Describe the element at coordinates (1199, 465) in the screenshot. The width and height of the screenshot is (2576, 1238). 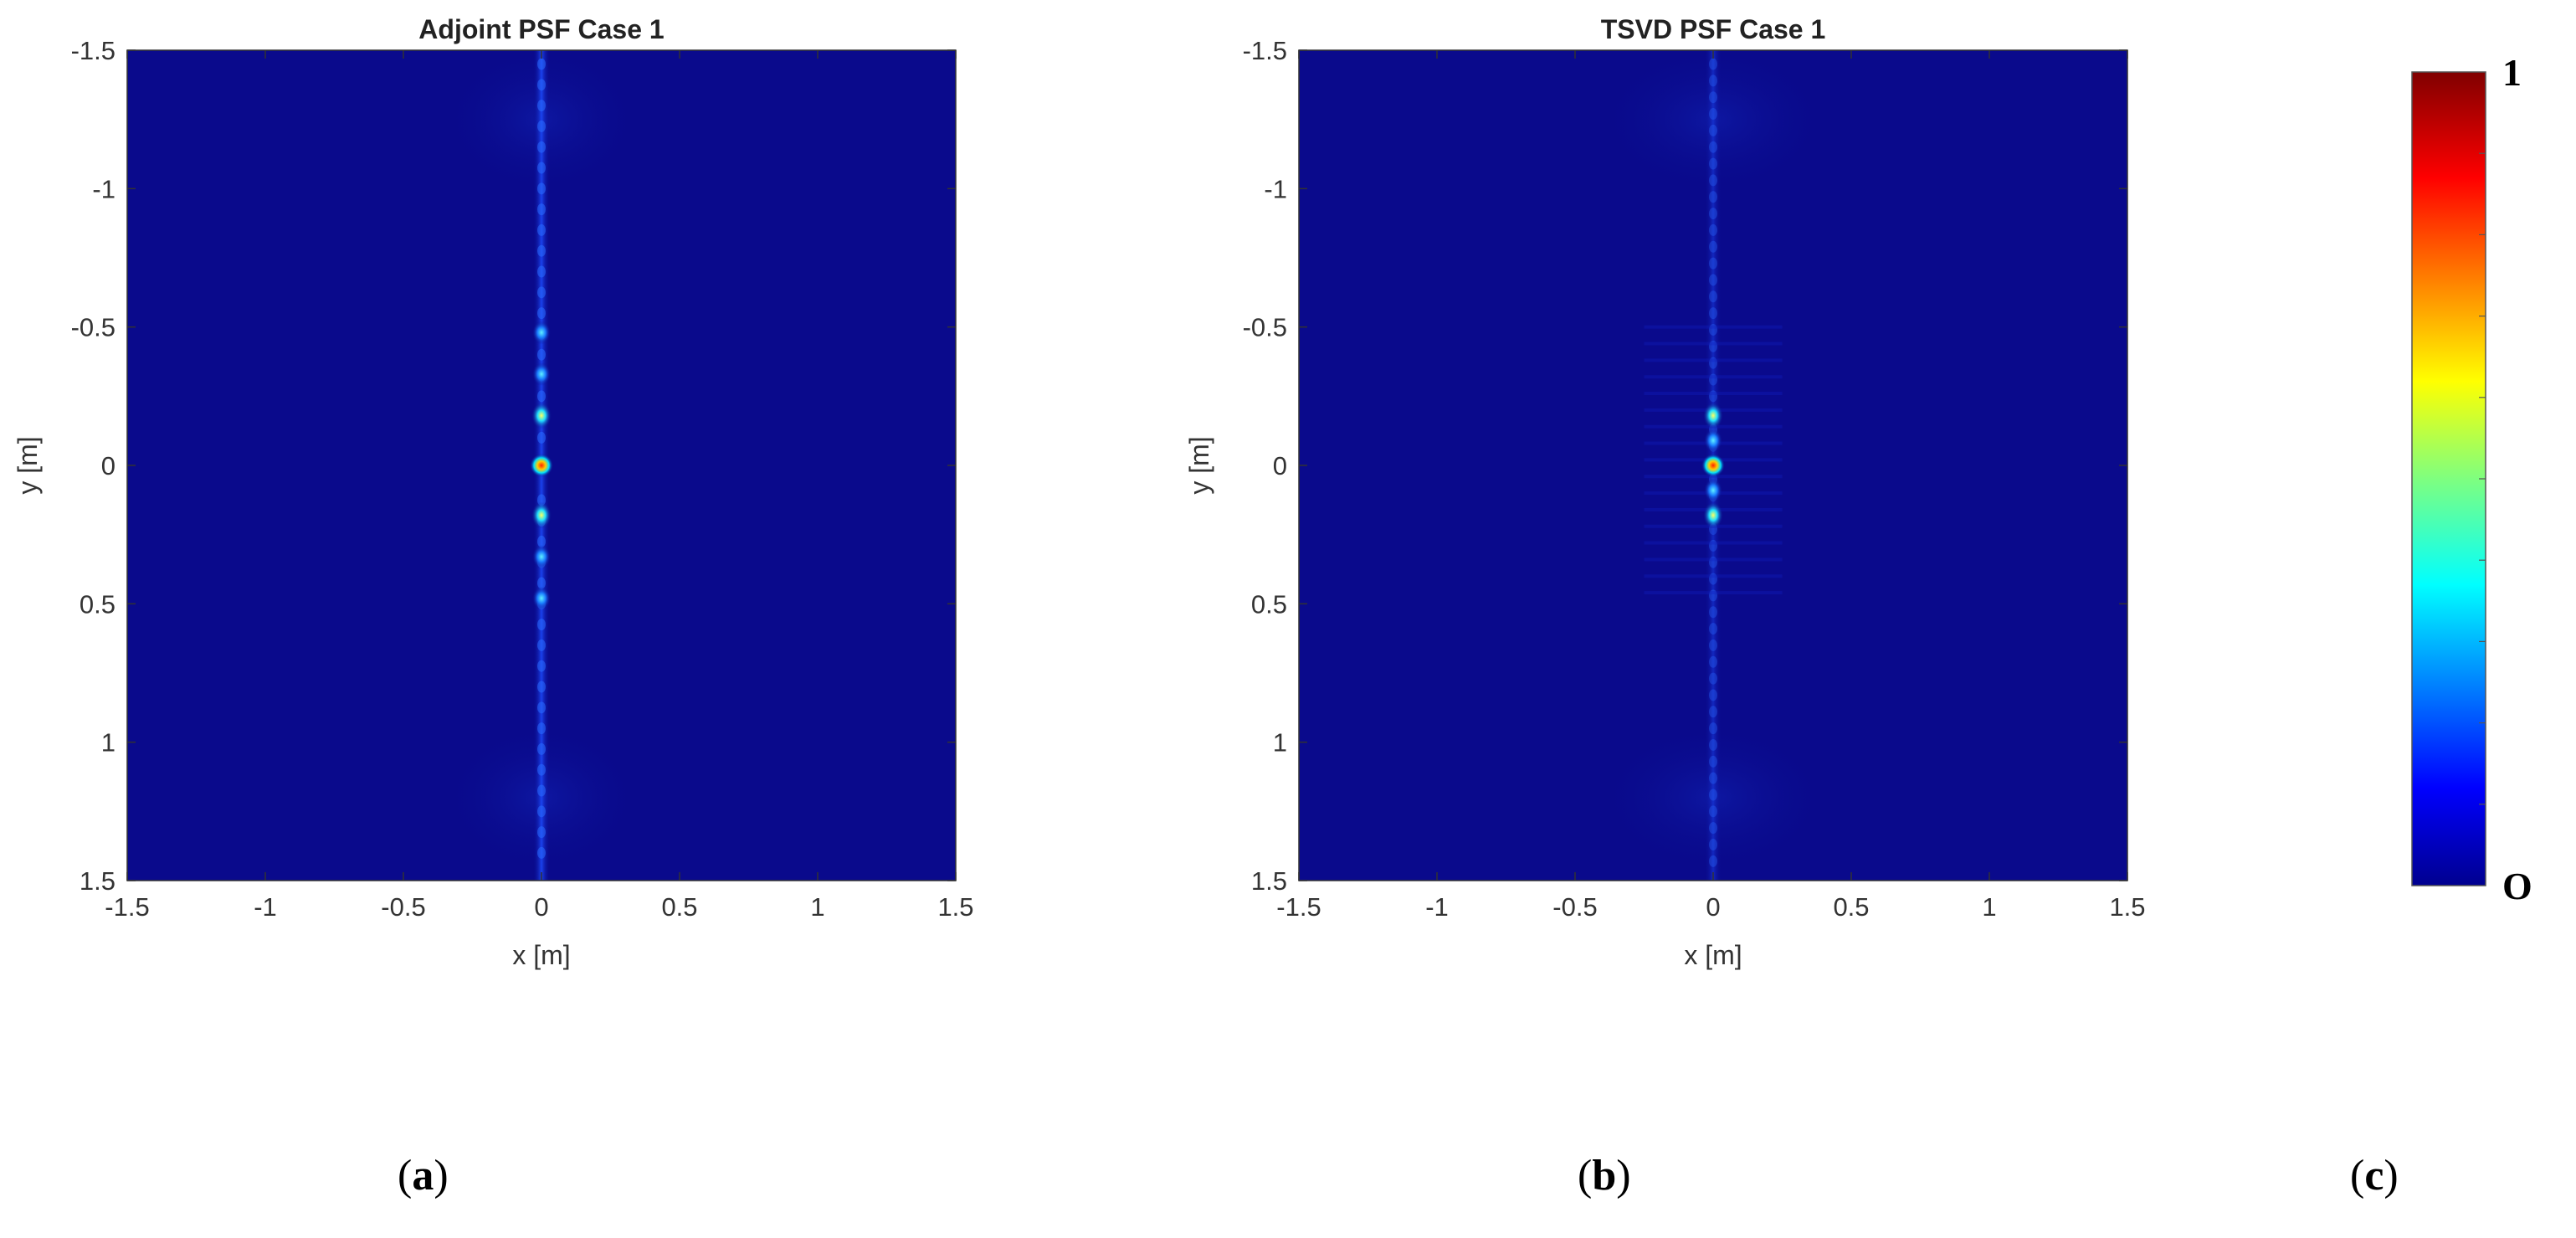
I see `y-axis-label: y [m]` at that location.